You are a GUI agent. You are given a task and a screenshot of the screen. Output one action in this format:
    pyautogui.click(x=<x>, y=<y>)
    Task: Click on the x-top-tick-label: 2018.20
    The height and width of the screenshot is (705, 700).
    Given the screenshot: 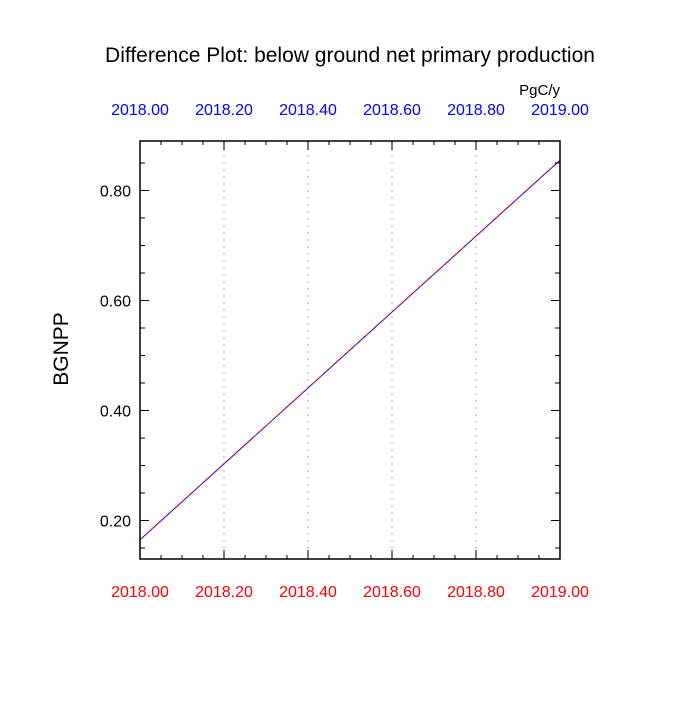 What is the action you would take?
    pyautogui.click(x=224, y=110)
    